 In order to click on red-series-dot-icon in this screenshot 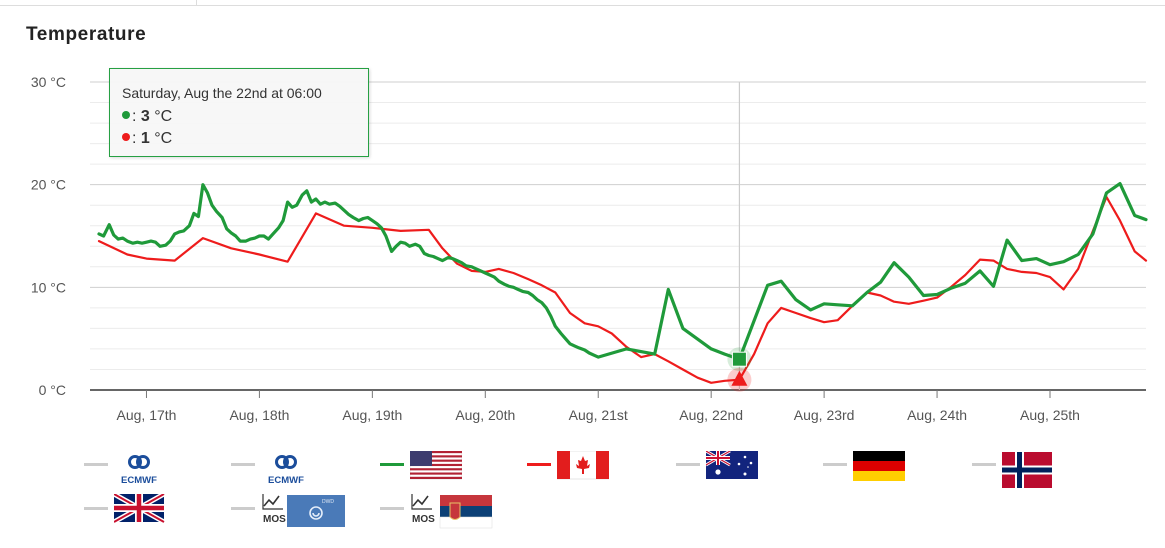, I will do `click(126, 137)`.